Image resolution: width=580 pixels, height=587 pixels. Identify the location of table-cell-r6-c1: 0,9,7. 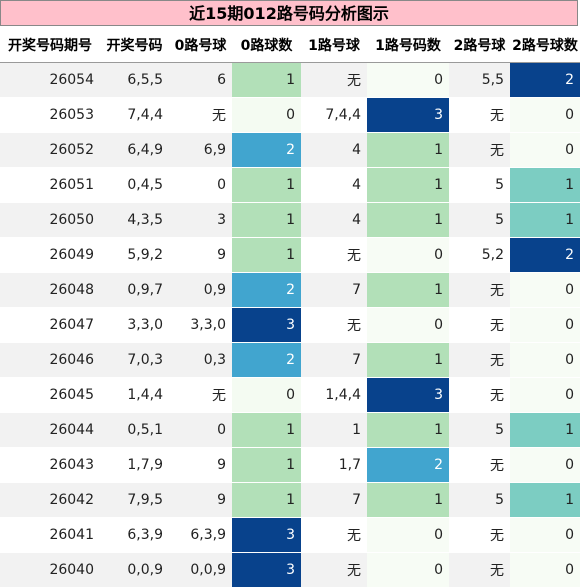
(134, 290).